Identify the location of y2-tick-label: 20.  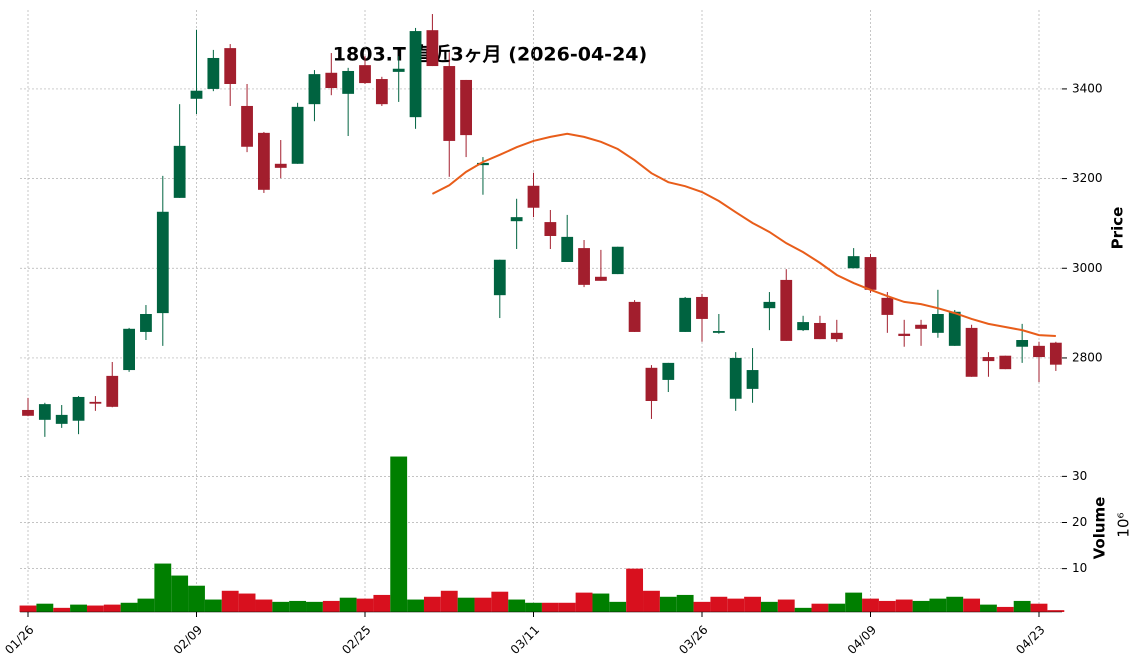
(1079, 522).